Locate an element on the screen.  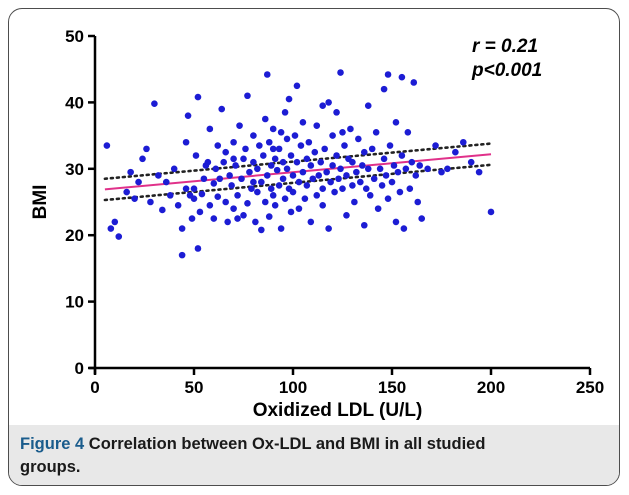
annotation-p: p<0.001 is located at coordinates (506, 70).